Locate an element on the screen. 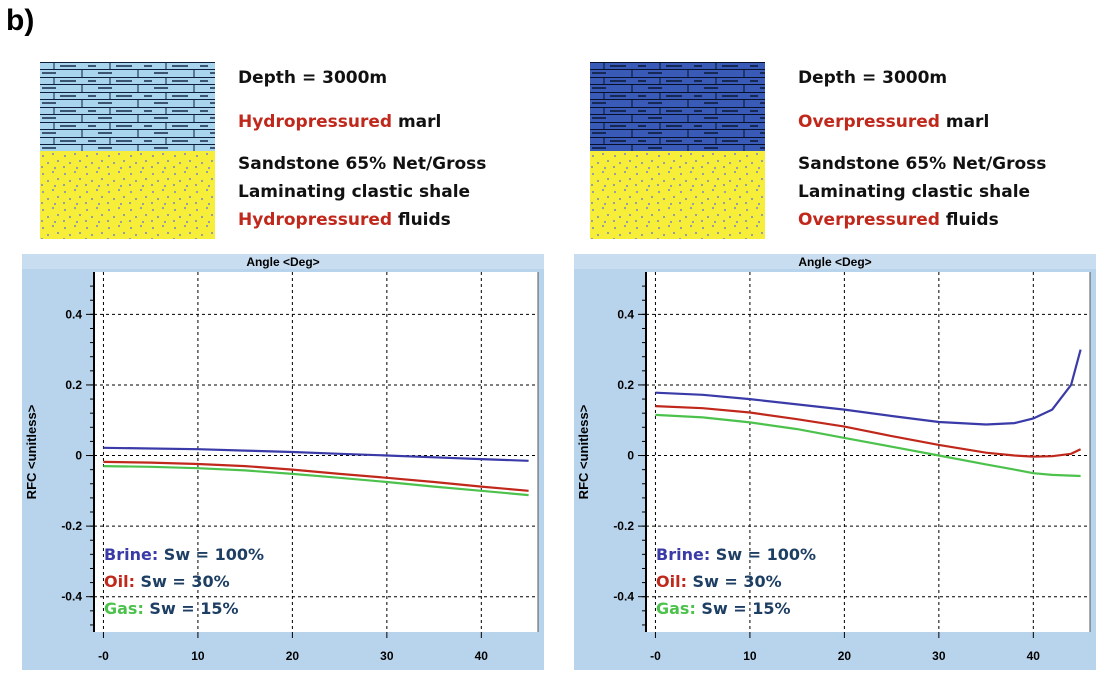  fluids-label: Hydropressured fluids is located at coordinates (344, 220).